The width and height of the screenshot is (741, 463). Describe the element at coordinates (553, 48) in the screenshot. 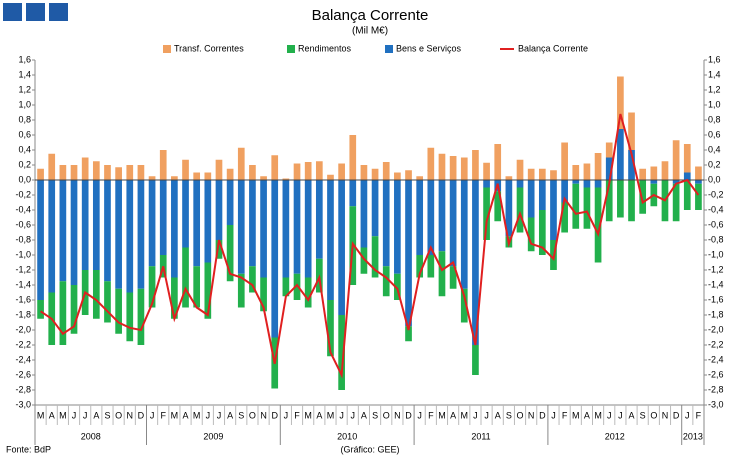

I see `legend-label: Balança Corrente` at that location.